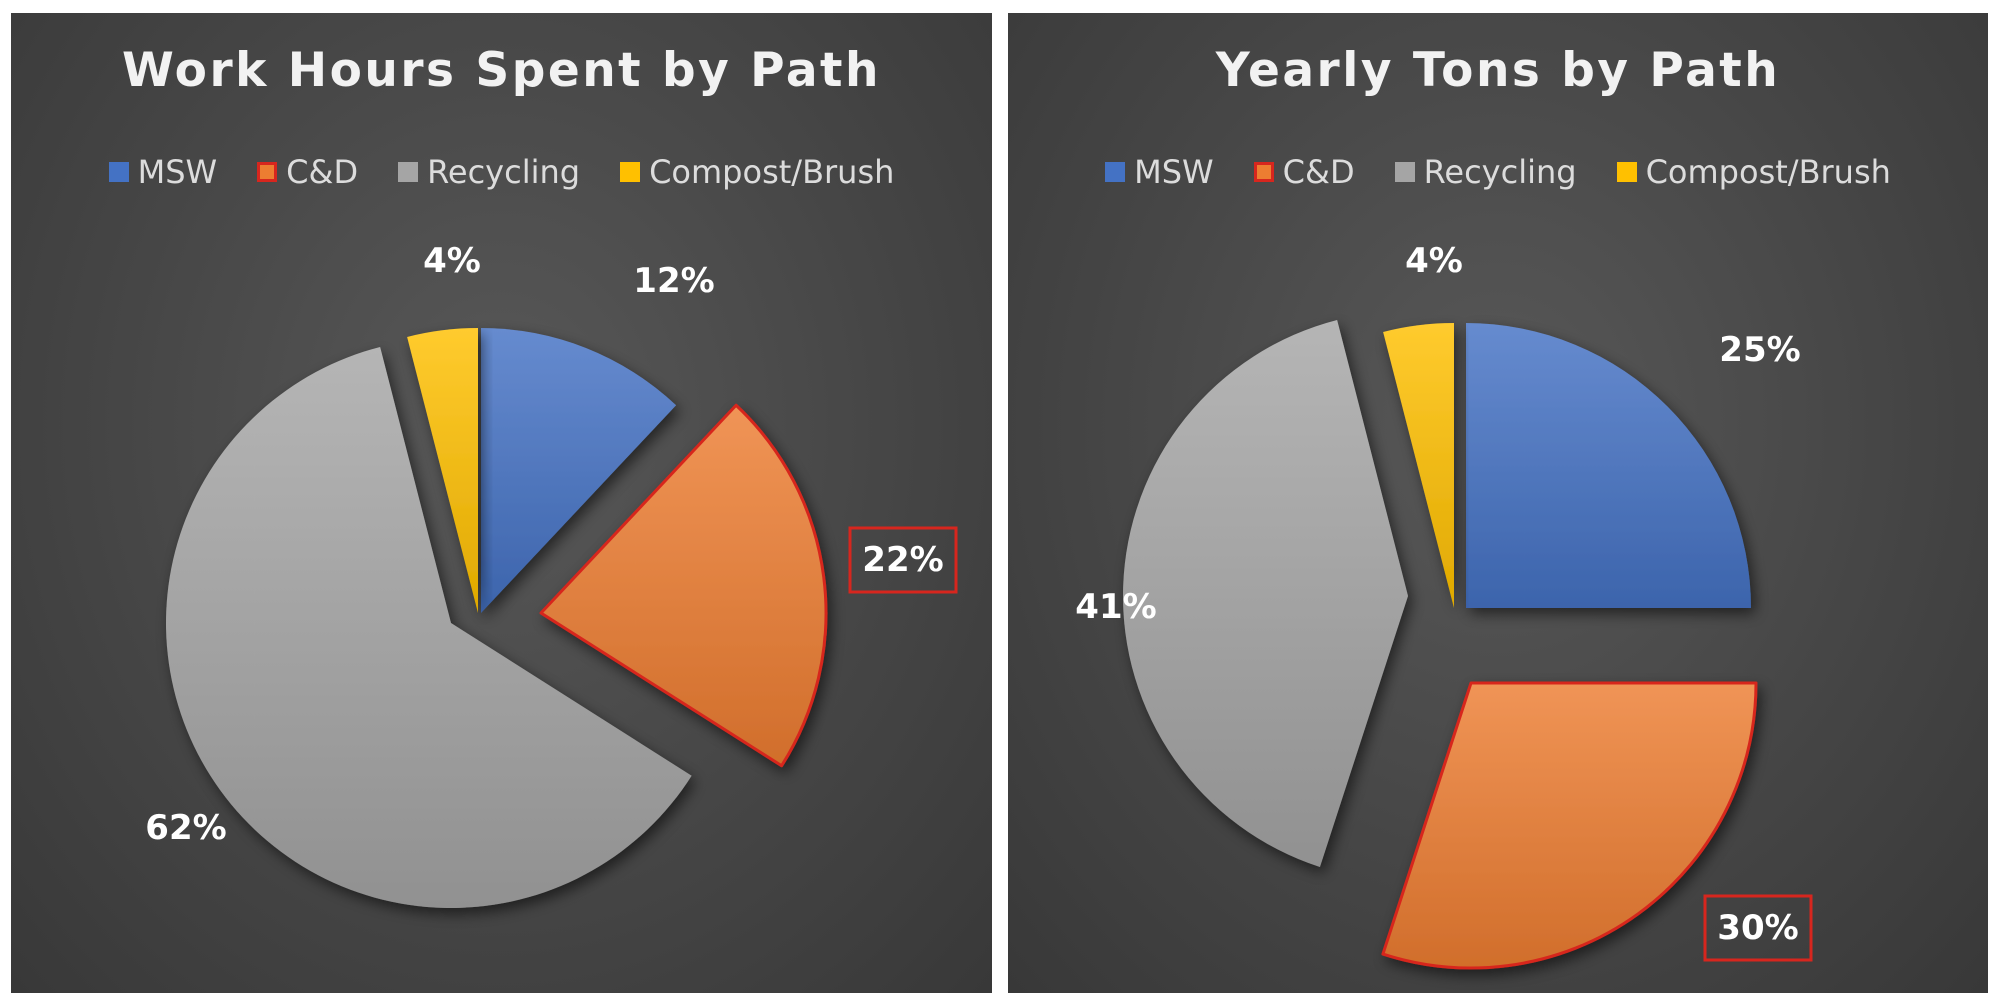 This screenshot has height=1005, width=2000. Describe the element at coordinates (501, 70) in the screenshot. I see `chart-title: Work Hours Spent by Path` at that location.